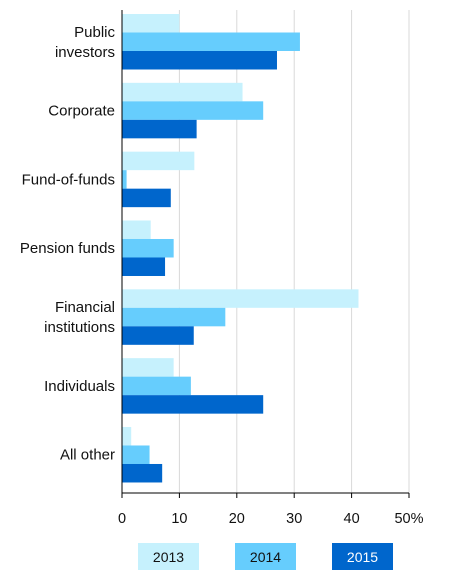 This screenshot has width=450, height=581. I want to click on x-axis-ticks: 0 10 20 30 40 50%, so click(271, 510).